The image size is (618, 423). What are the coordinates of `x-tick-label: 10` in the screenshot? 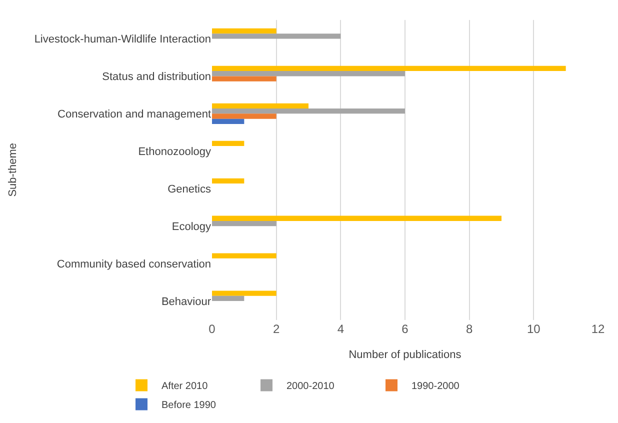 It's located at (533, 329).